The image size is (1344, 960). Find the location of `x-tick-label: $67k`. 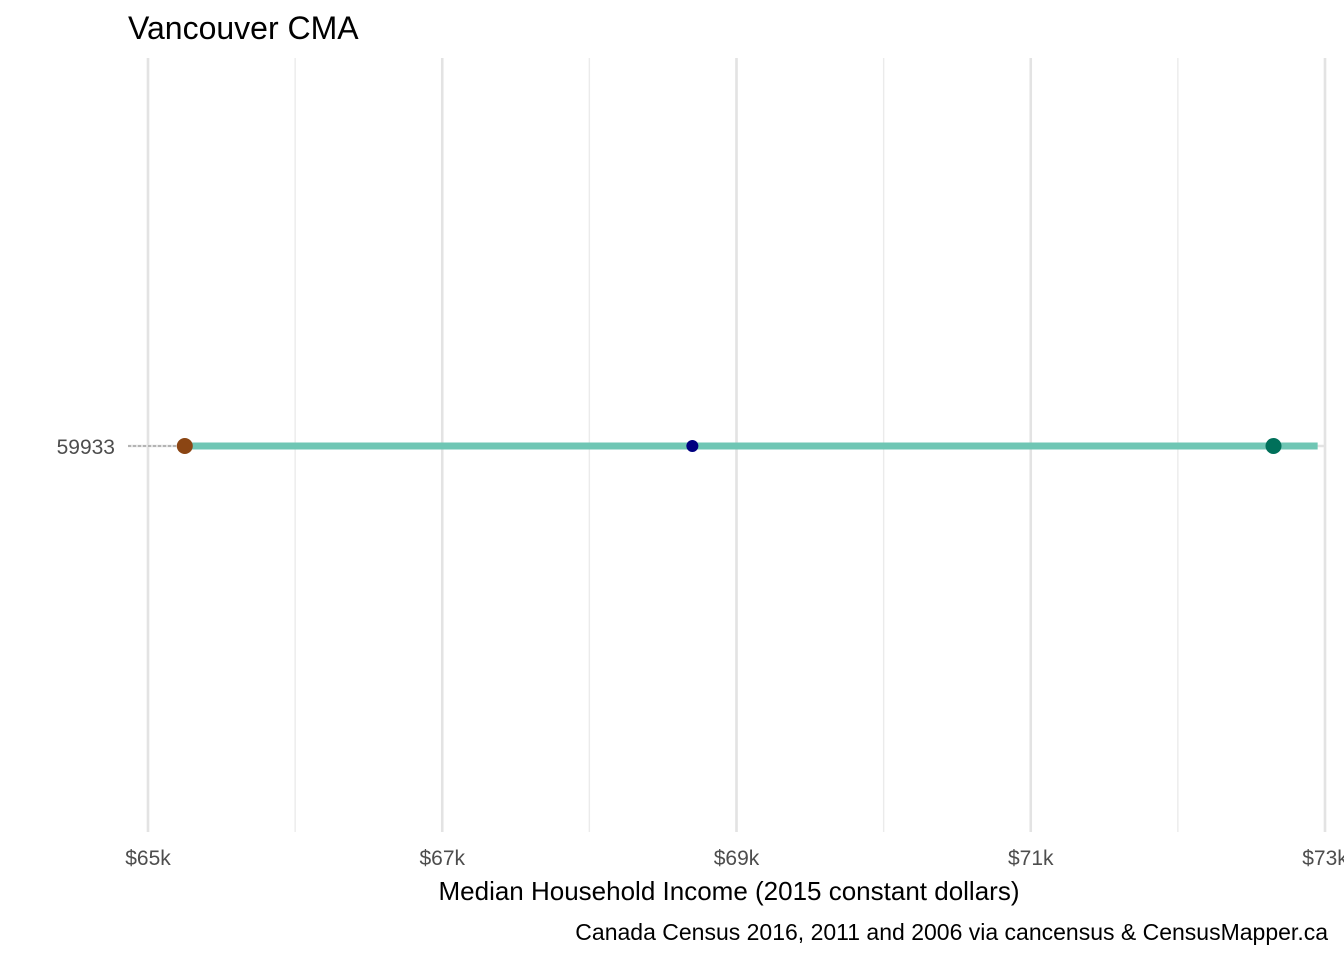

x-tick-label: $67k is located at coordinates (442, 858).